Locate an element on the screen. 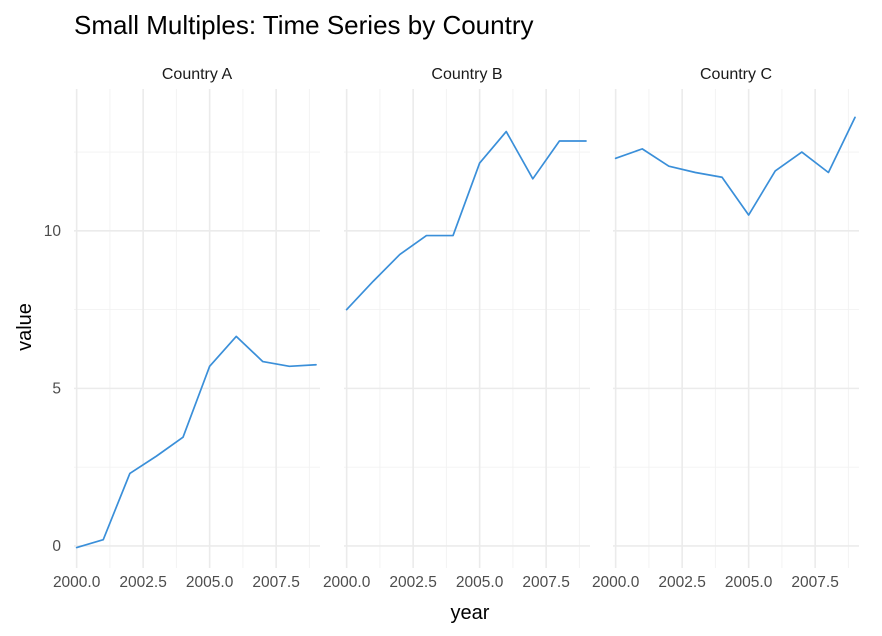  facet-strip-label: Country A is located at coordinates (197, 74).